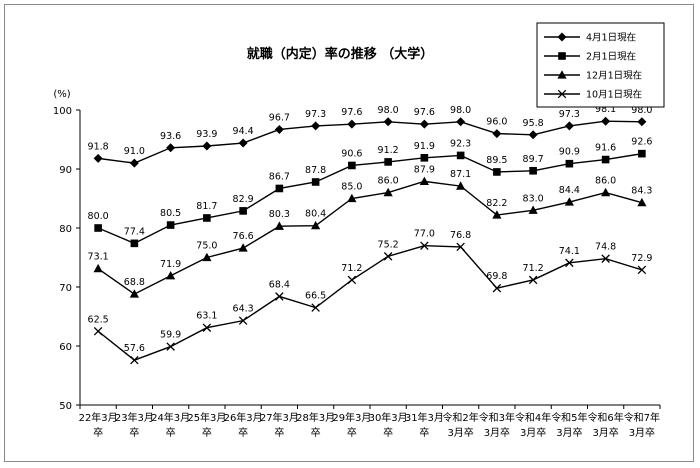 This screenshot has height=468, width=700. I want to click on series-4-1-data-label: 97.3, so click(315, 114).